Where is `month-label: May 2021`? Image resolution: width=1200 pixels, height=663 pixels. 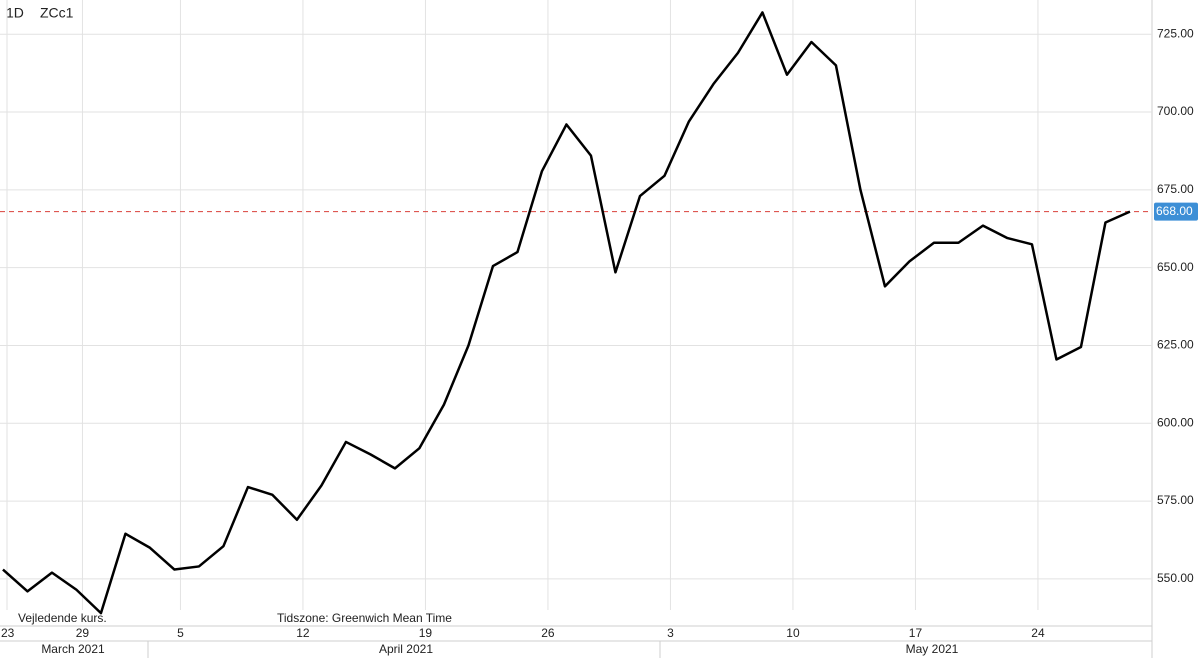
month-label: May 2021 is located at coordinates (932, 649).